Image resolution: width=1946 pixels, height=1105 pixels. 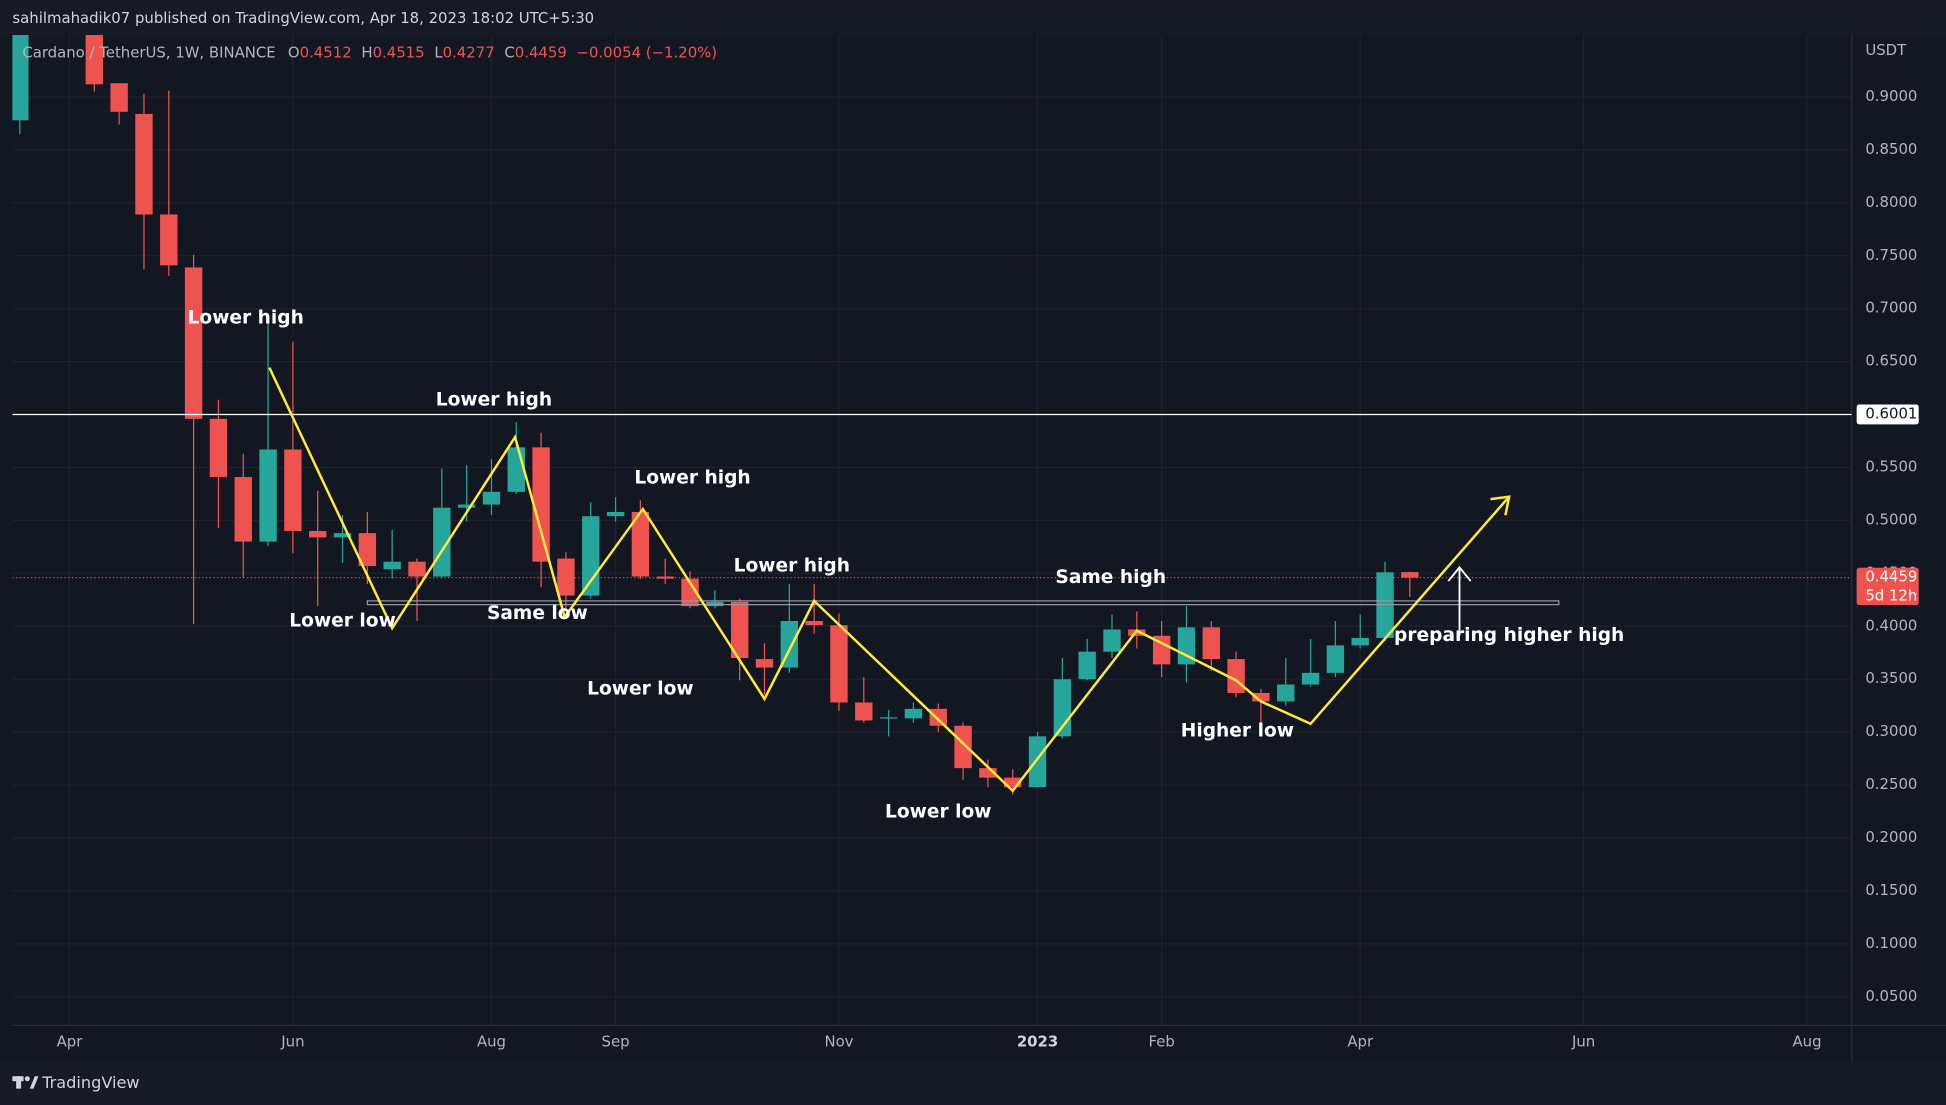 I want to click on x-tick-label: Nov, so click(x=838, y=1042).